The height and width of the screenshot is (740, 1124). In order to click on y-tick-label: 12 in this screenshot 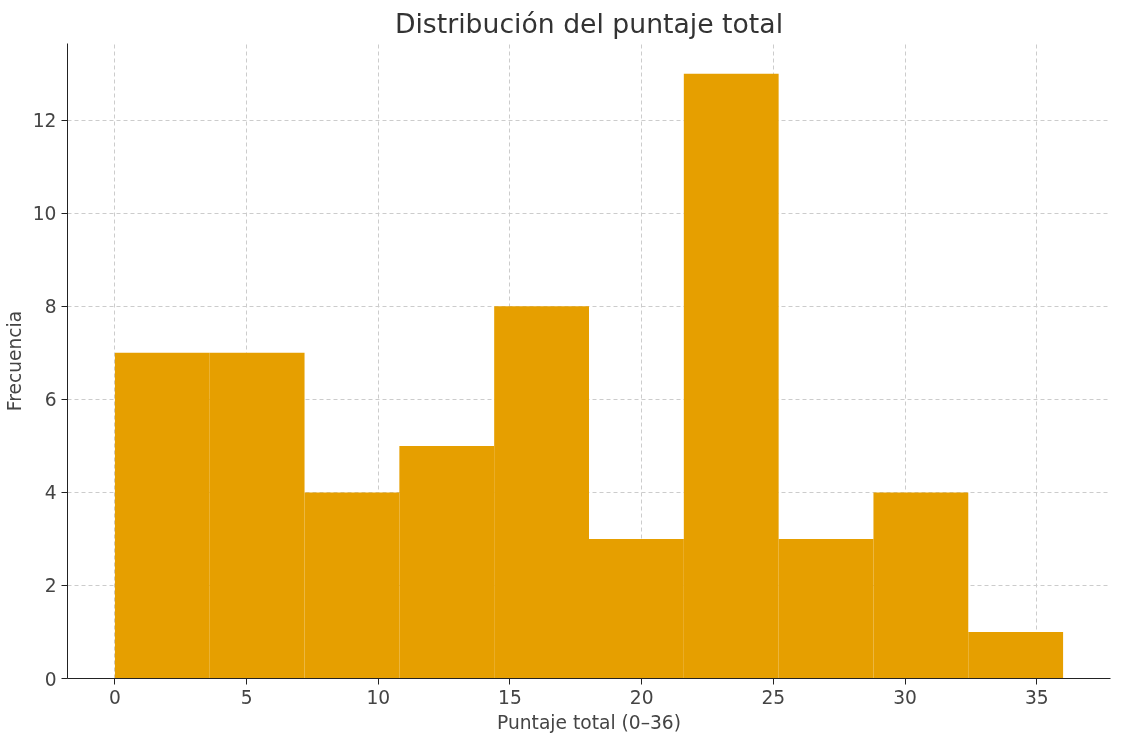, I will do `click(44, 121)`.